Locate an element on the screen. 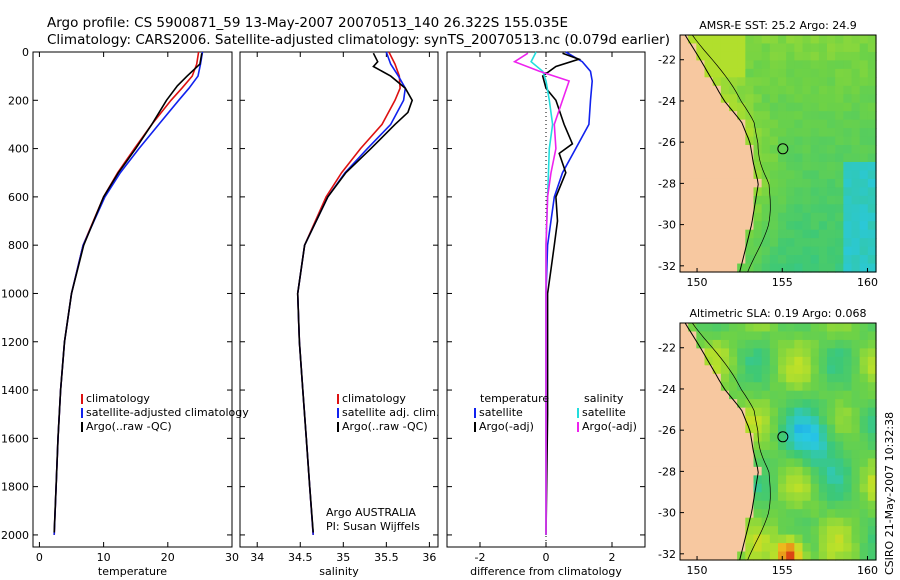 The height and width of the screenshot is (580, 900). coastline is located at coordinates (721, 441).